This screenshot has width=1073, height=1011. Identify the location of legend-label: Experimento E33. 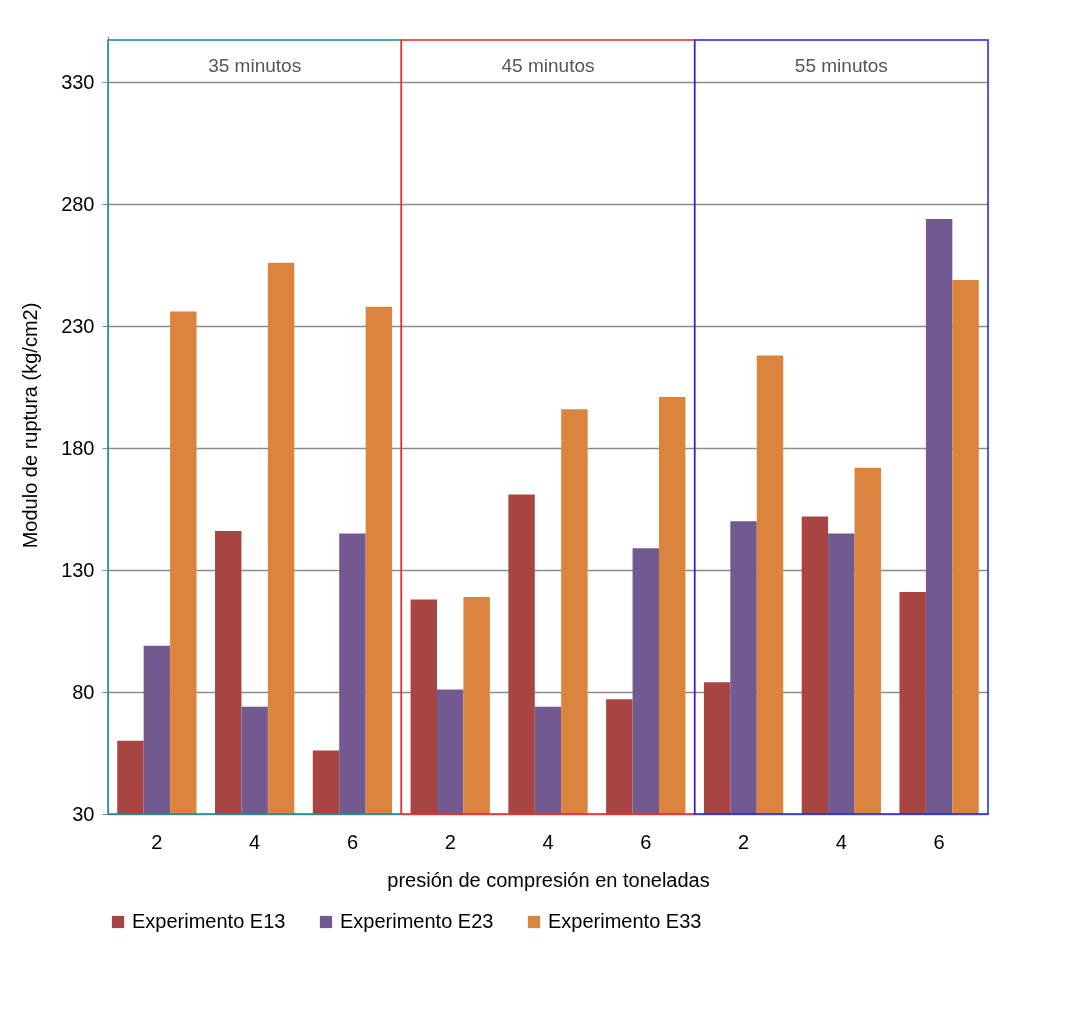
(625, 921).